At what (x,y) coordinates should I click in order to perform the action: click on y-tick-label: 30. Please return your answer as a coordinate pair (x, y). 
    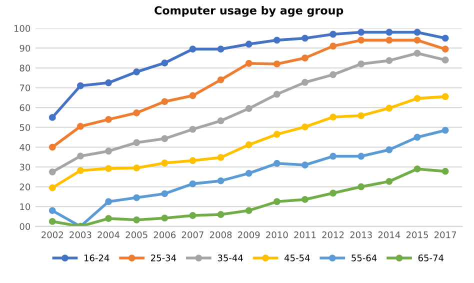
    Looking at the image, I should click on (25, 167).